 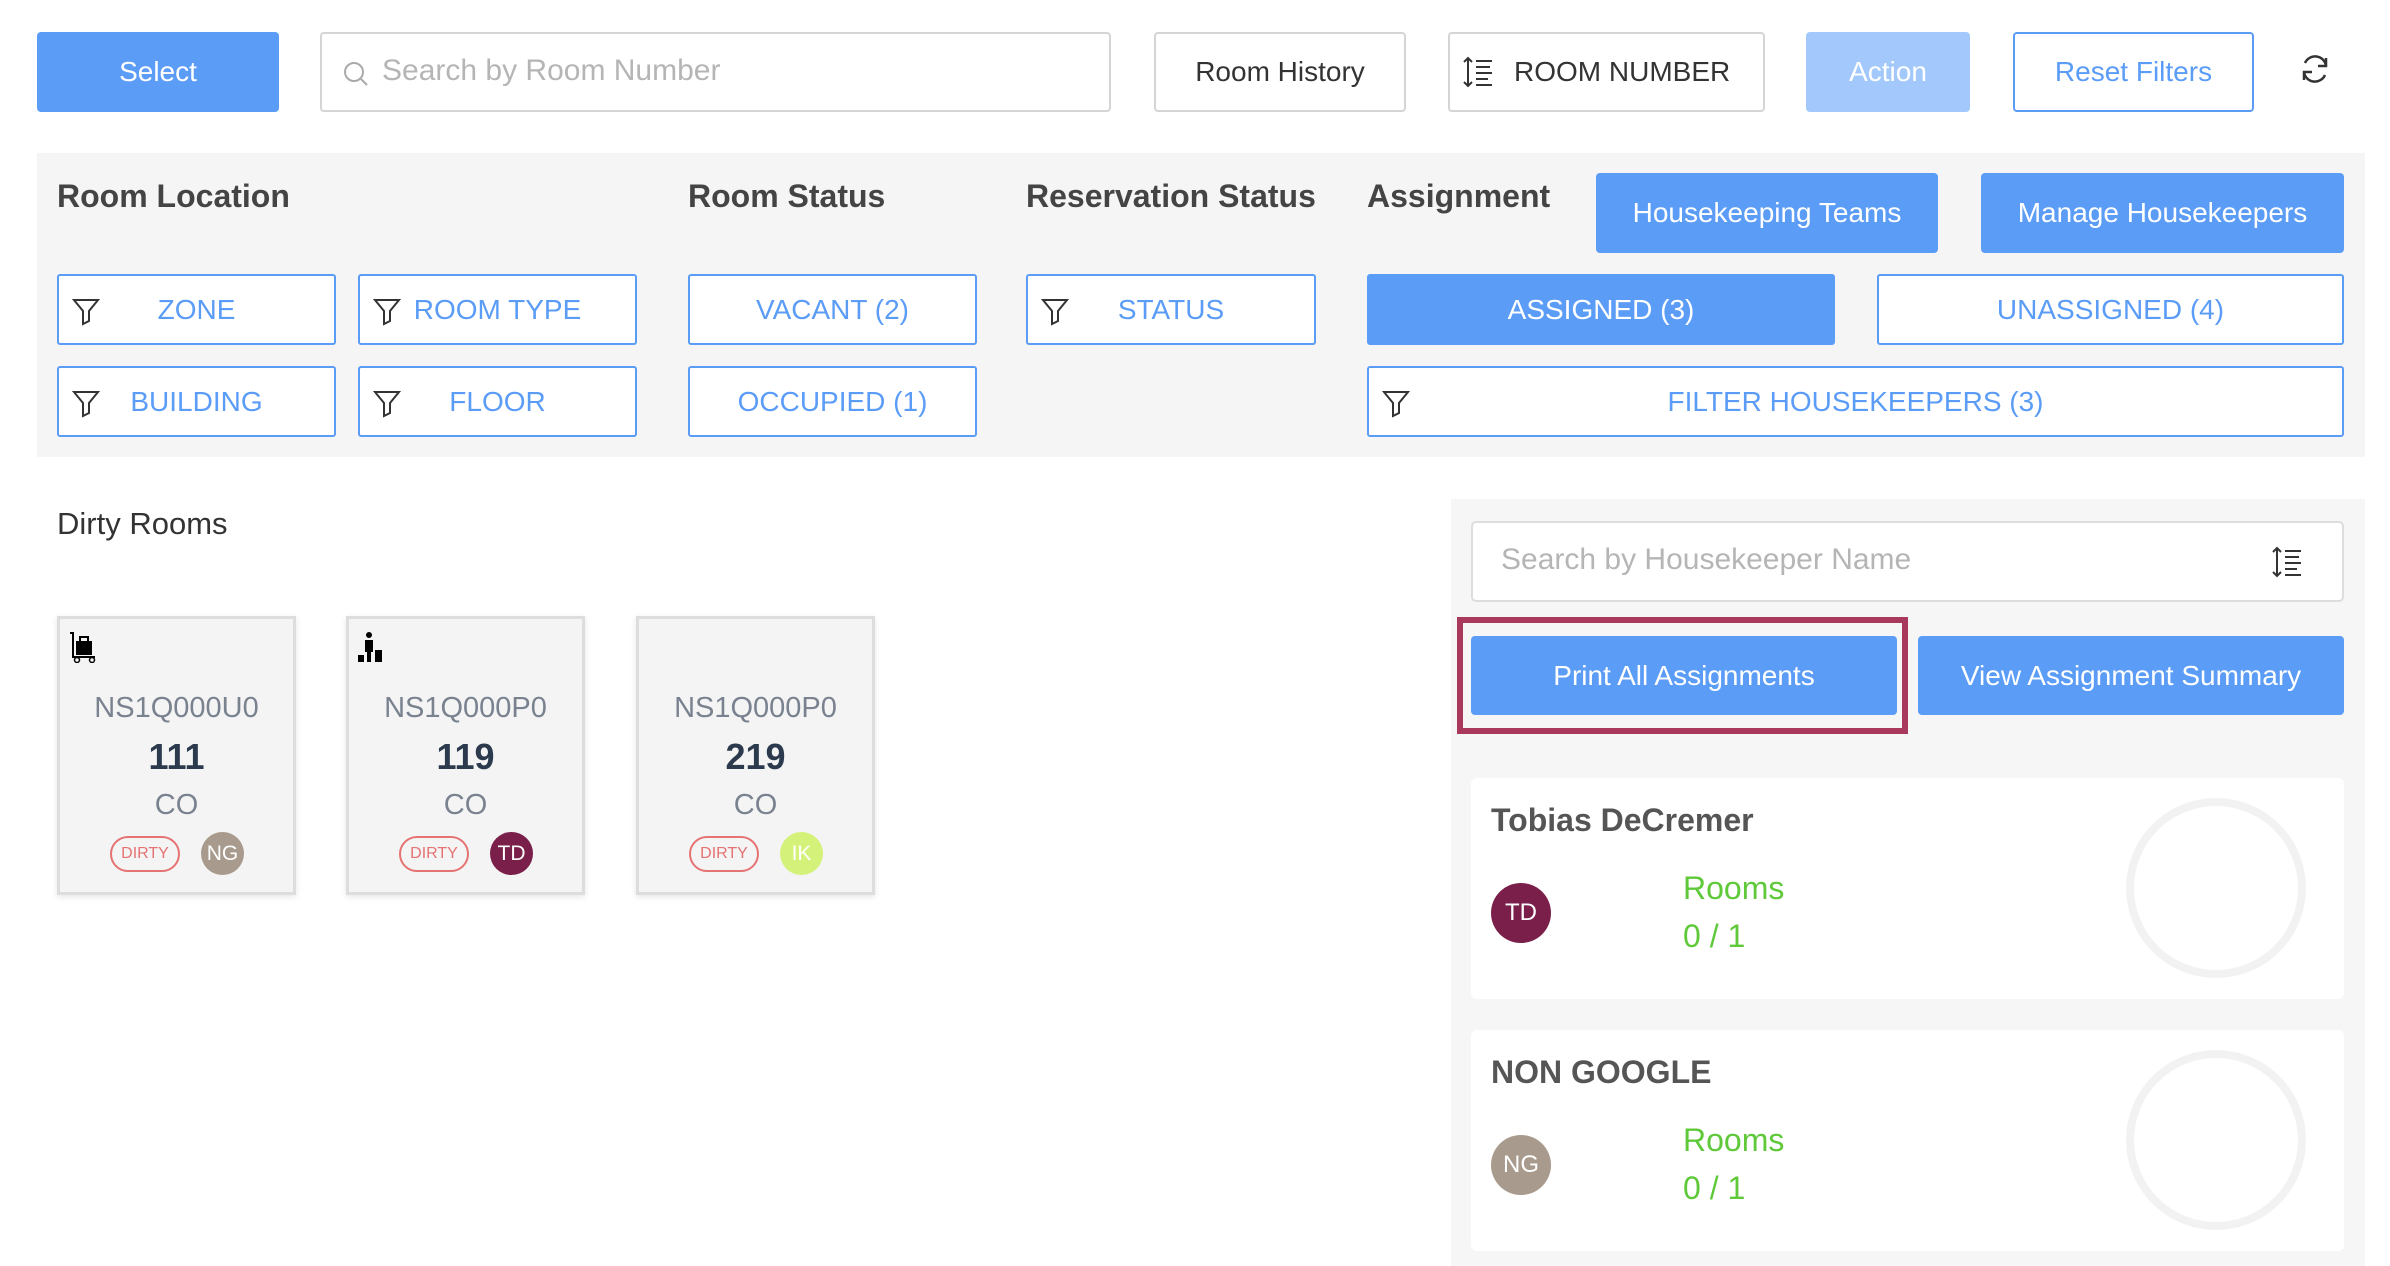 What do you see at coordinates (787, 196) in the screenshot?
I see `room-status-heading: Room Status` at bounding box center [787, 196].